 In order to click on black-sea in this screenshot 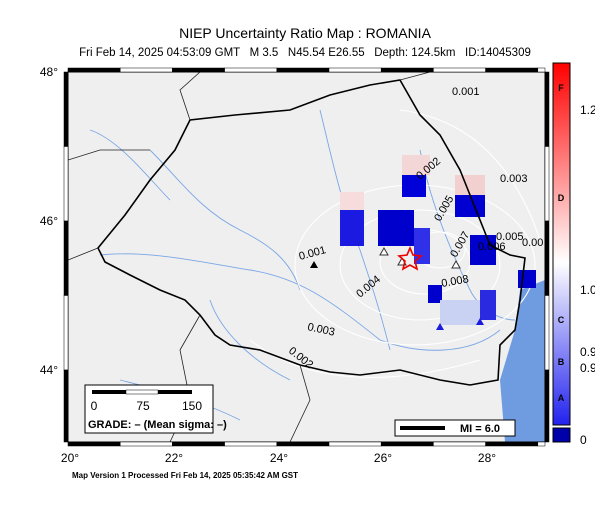, I will do `click(522, 361)`.